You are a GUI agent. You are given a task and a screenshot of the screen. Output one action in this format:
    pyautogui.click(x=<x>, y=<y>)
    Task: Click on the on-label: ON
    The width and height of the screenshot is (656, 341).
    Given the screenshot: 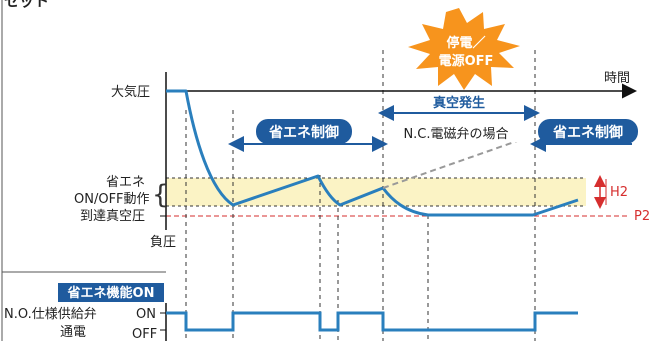 What is the action you would take?
    pyautogui.click(x=146, y=314)
    